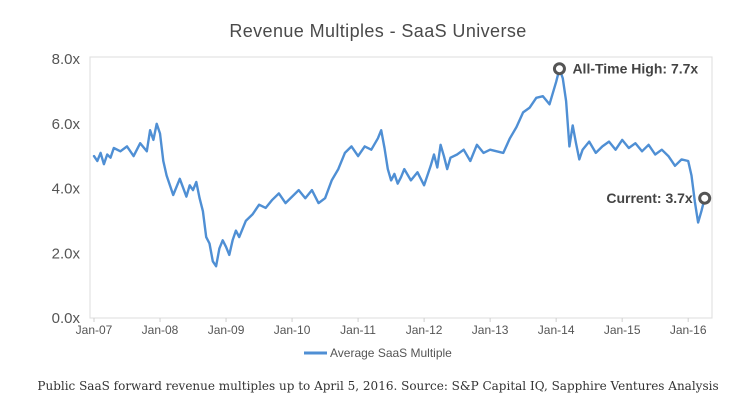 This screenshot has height=416, width=756. I want to click on x-tick-label: Jan-12, so click(424, 330).